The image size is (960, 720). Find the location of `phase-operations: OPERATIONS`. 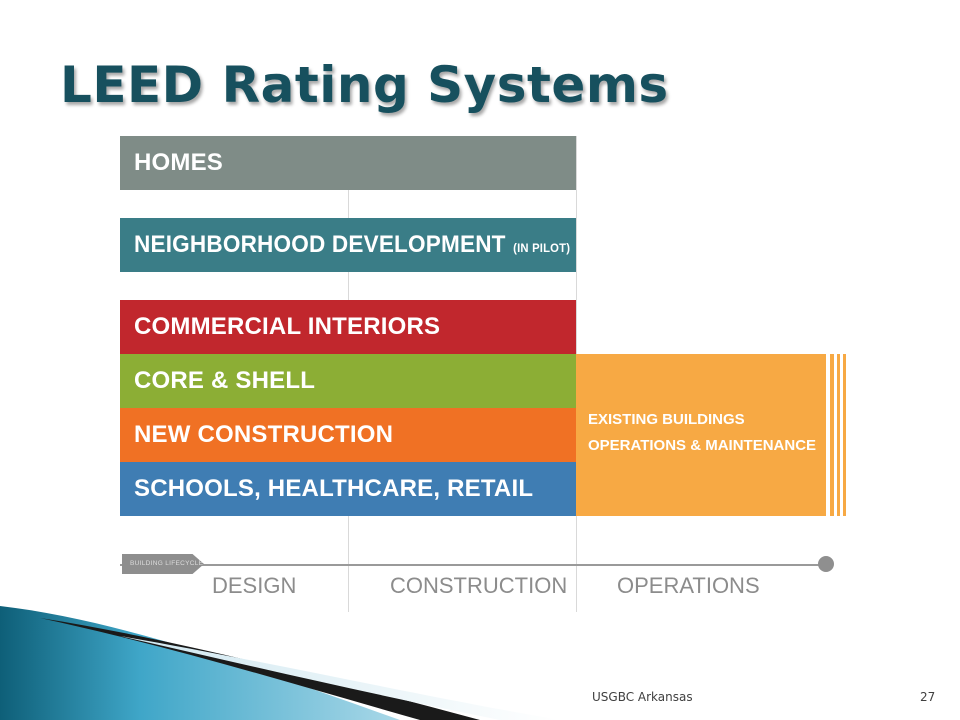

phase-operations: OPERATIONS is located at coordinates (688, 585).